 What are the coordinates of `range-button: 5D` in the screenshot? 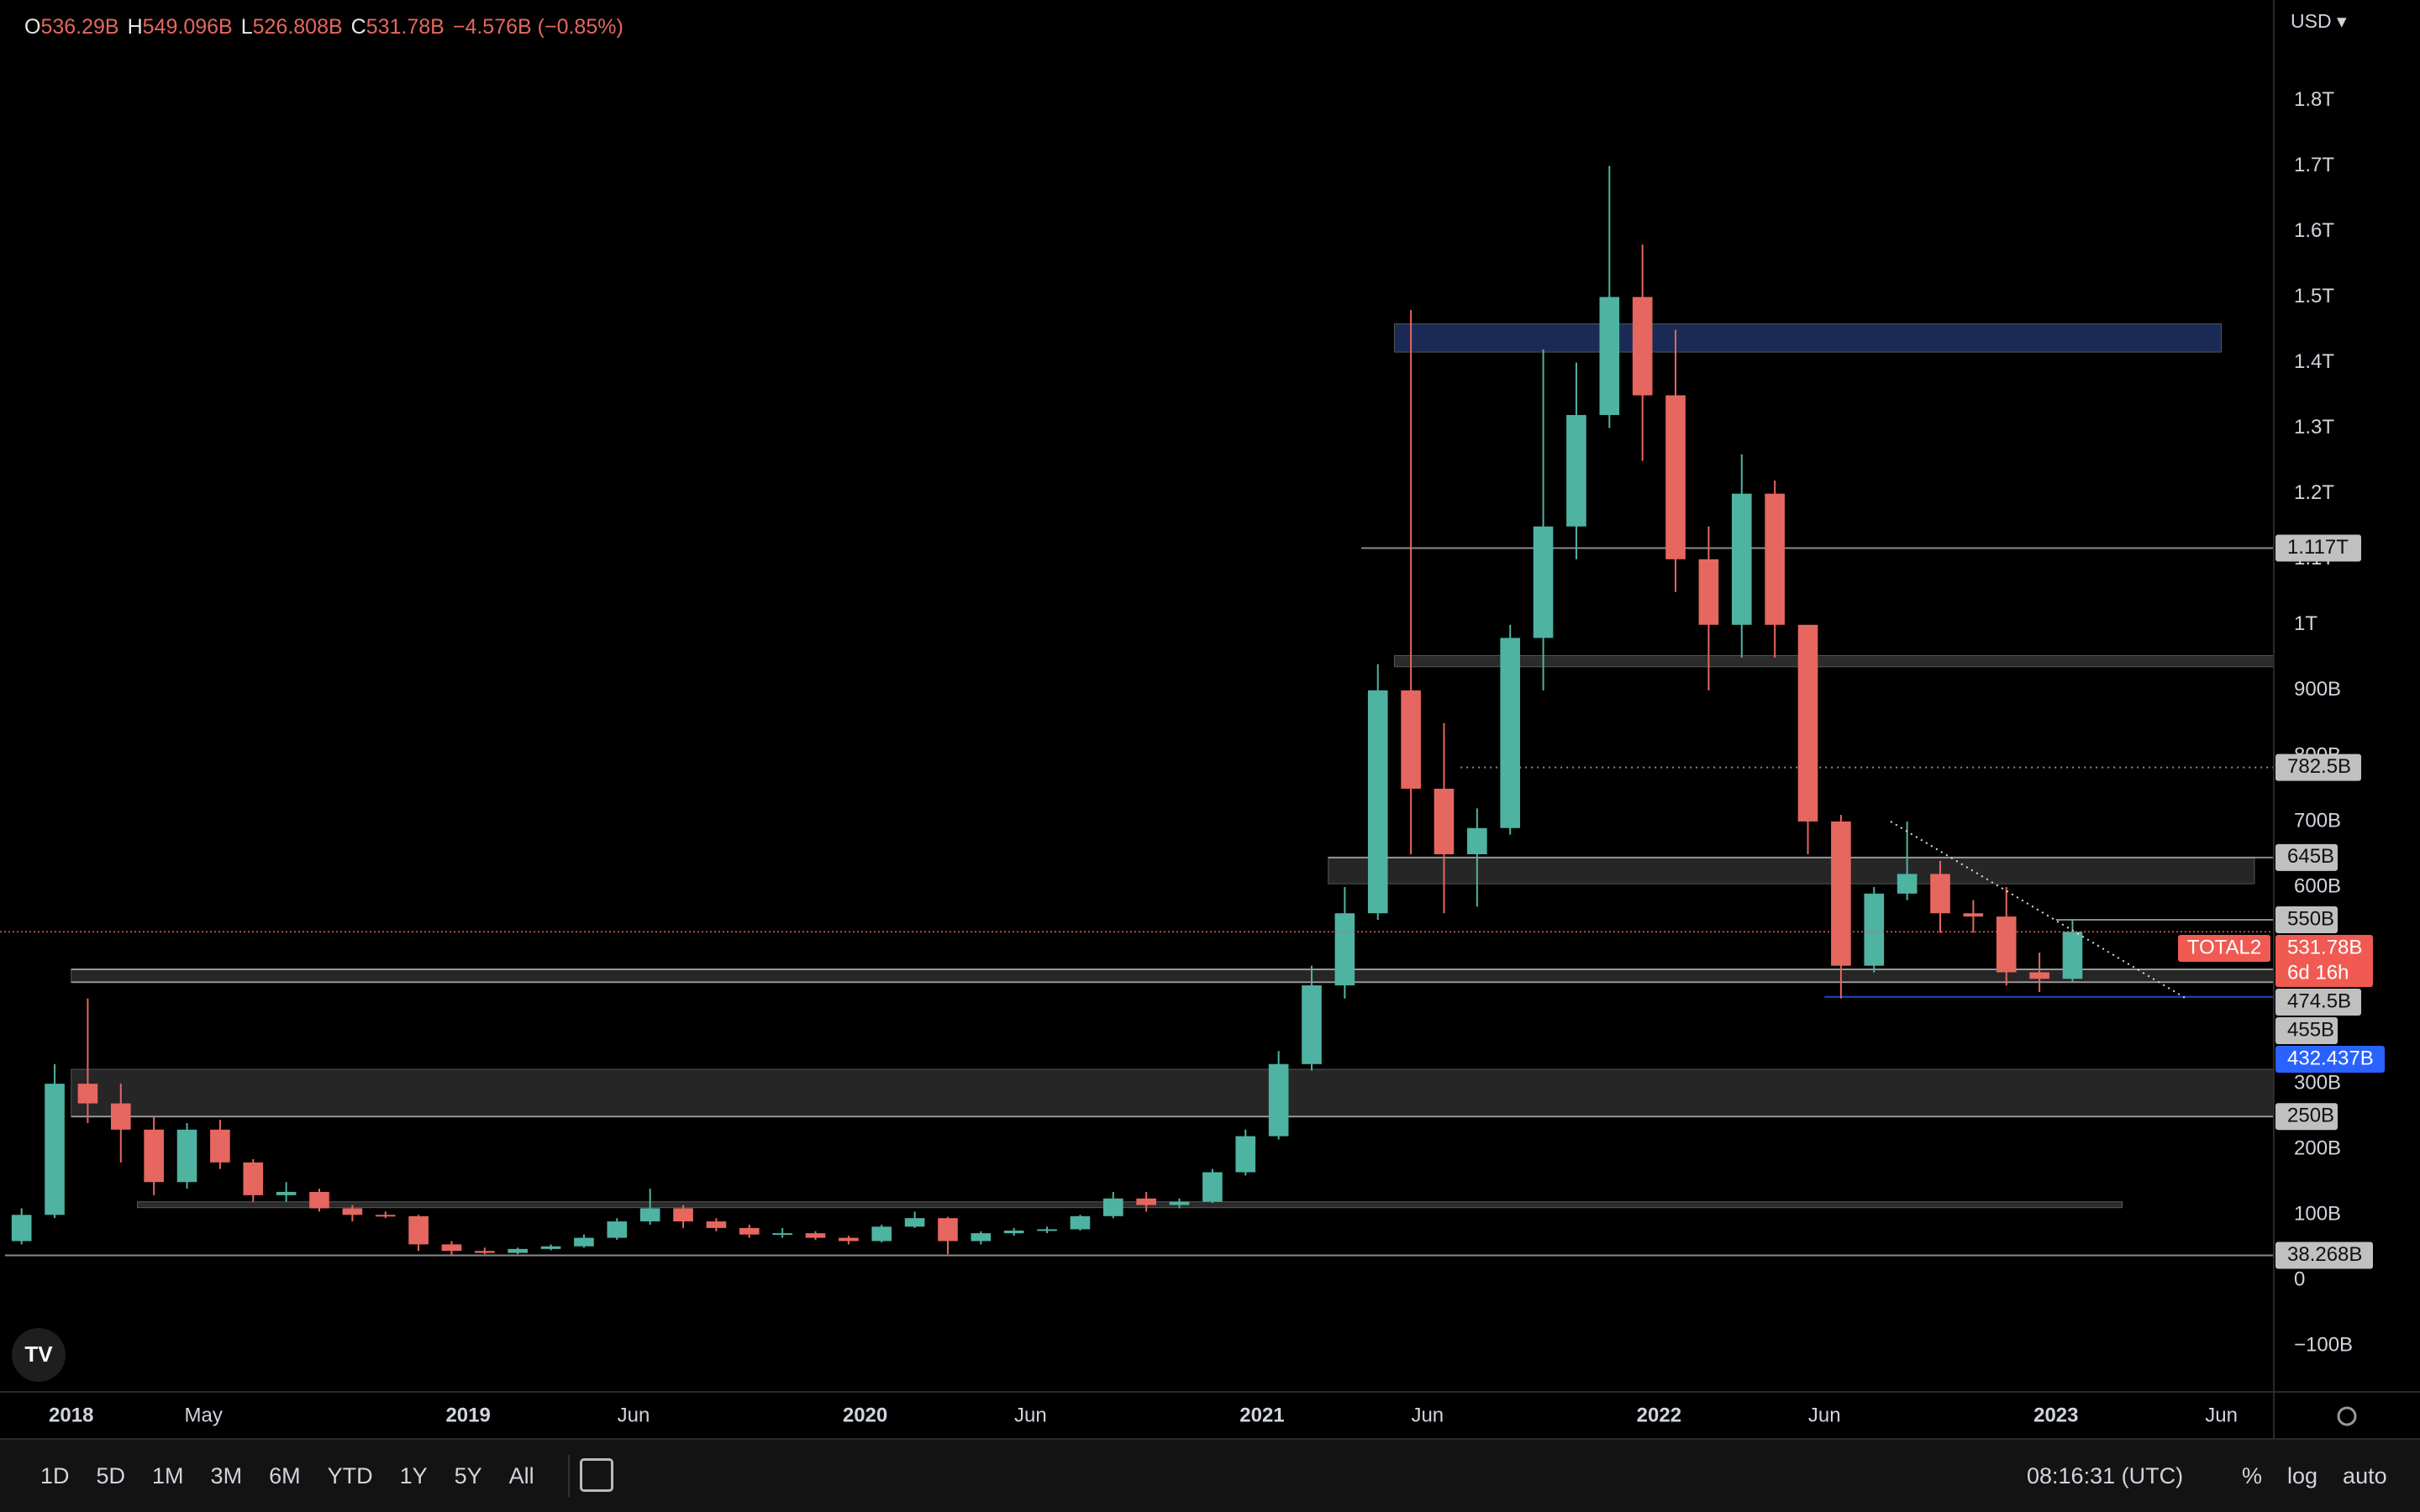 It's located at (111, 1475).